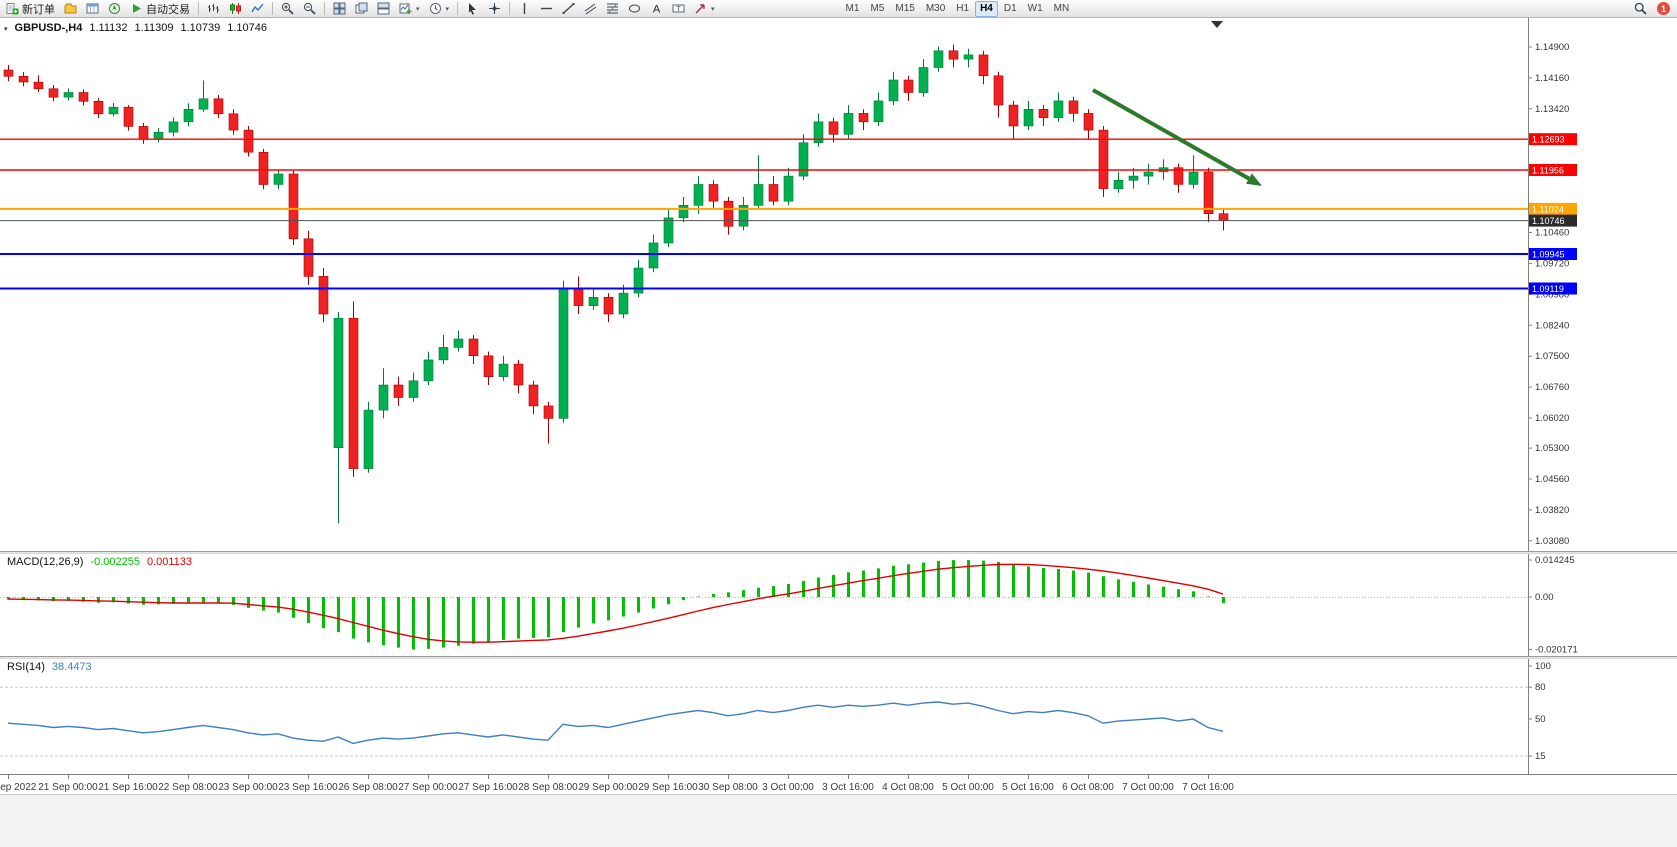  I want to click on crosshair-icon, so click(494, 8).